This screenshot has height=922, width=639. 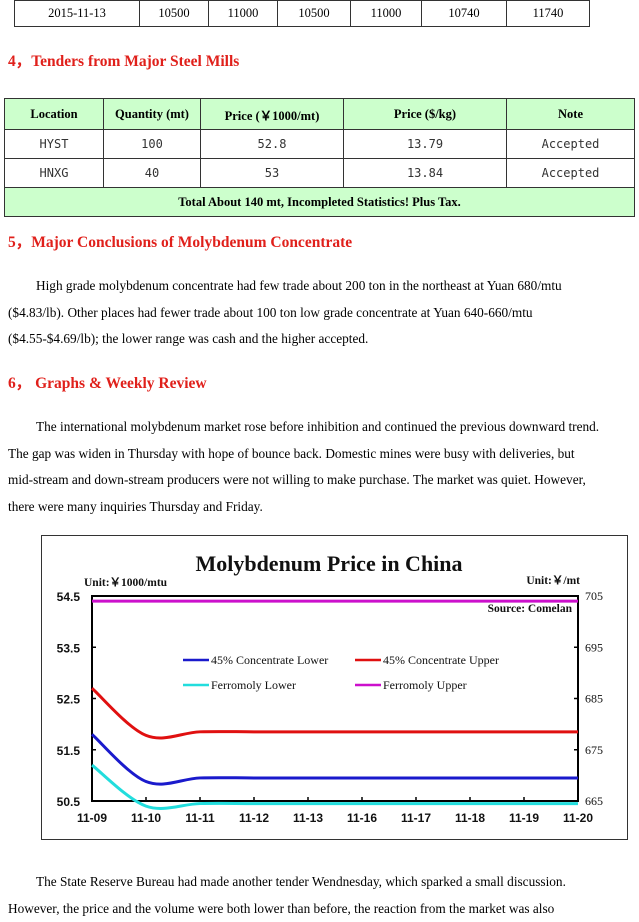 I want to click on y-left-tick-label: 54.5, so click(x=69, y=597).